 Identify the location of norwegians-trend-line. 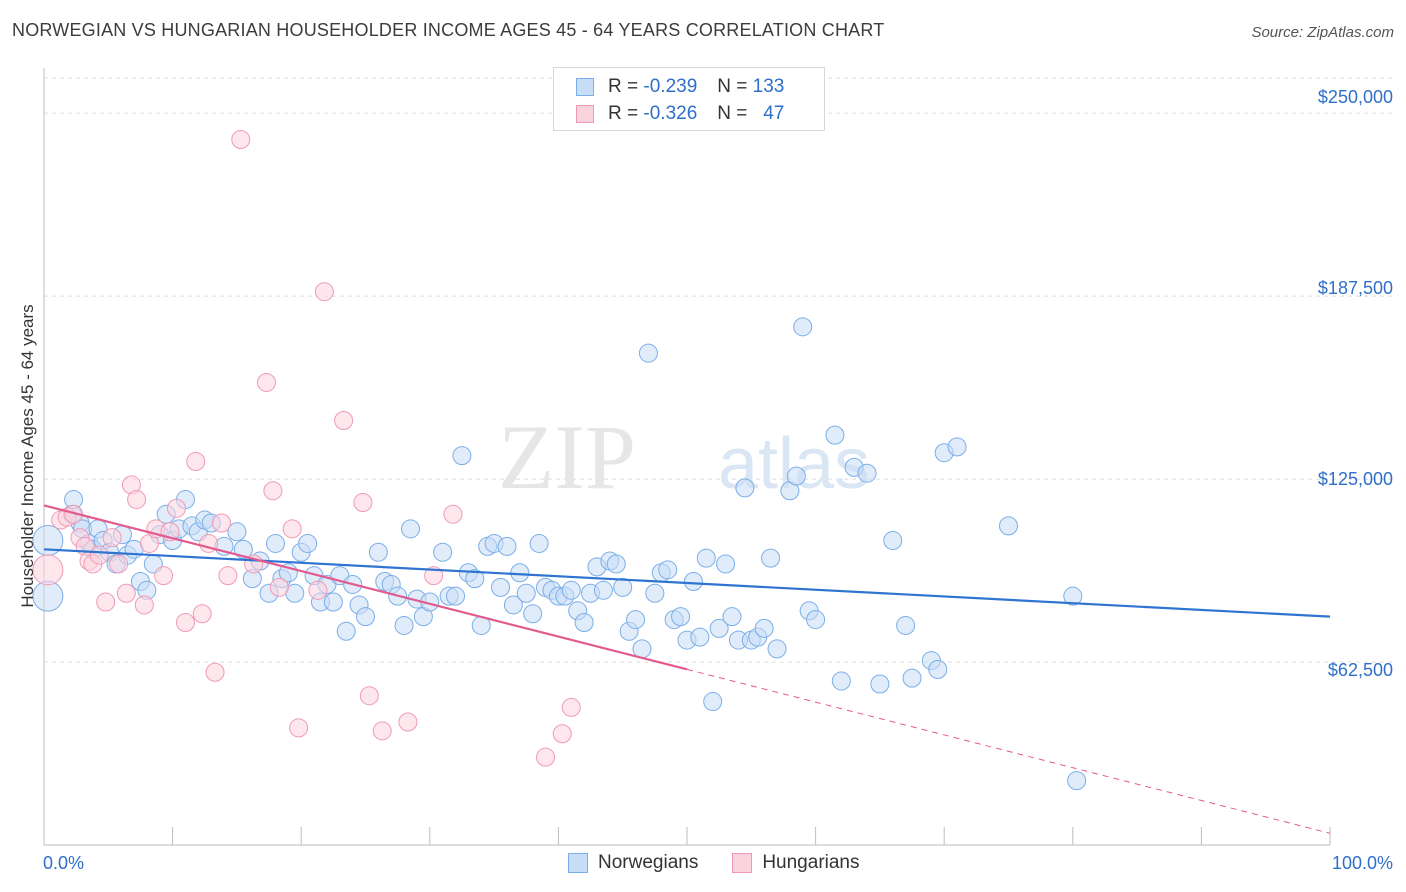
(687, 583).